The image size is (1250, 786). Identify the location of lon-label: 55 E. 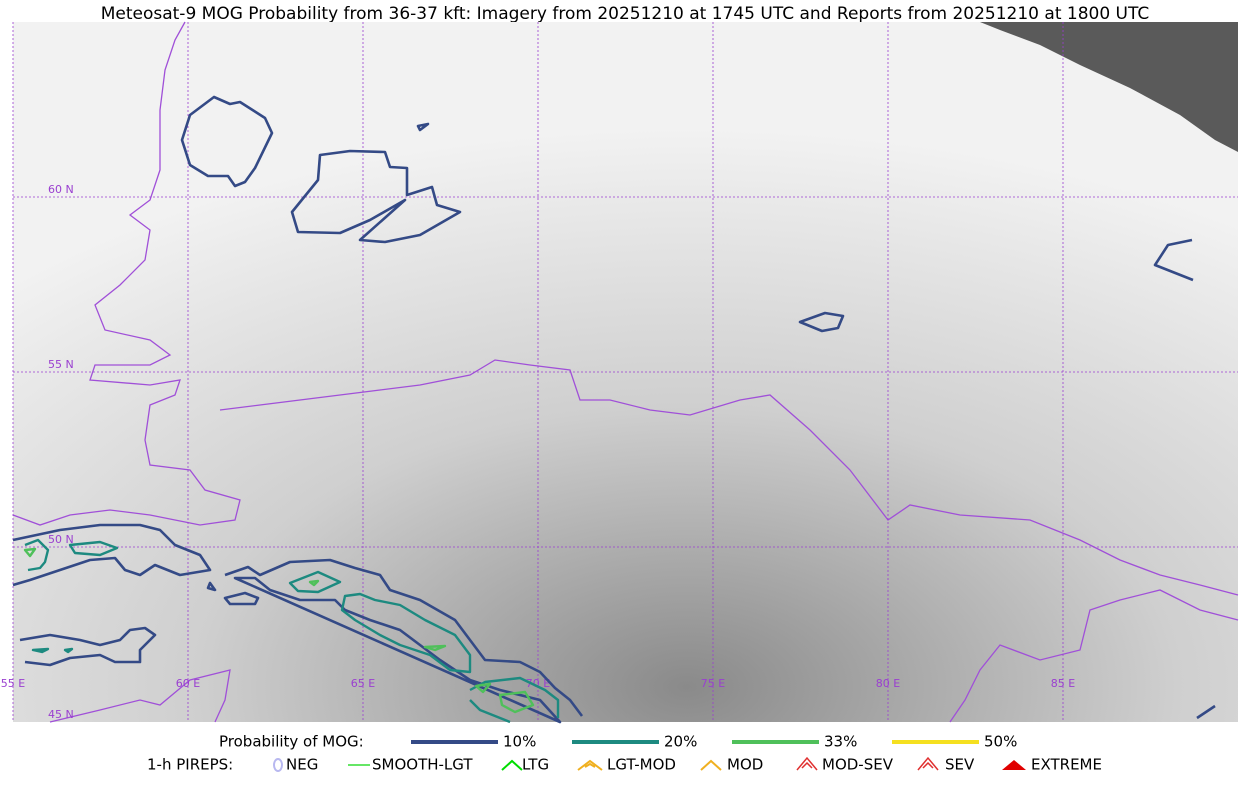
(13, 683).